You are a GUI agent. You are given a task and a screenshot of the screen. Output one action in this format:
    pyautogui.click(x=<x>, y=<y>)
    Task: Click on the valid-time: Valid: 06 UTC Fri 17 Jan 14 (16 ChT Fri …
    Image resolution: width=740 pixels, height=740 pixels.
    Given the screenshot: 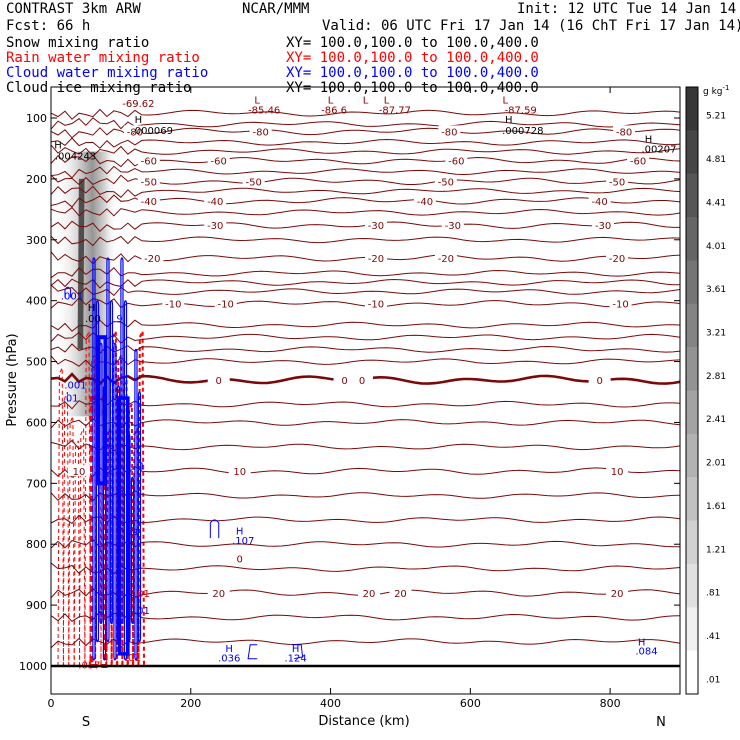 What is the action you would take?
    pyautogui.click(x=531, y=26)
    